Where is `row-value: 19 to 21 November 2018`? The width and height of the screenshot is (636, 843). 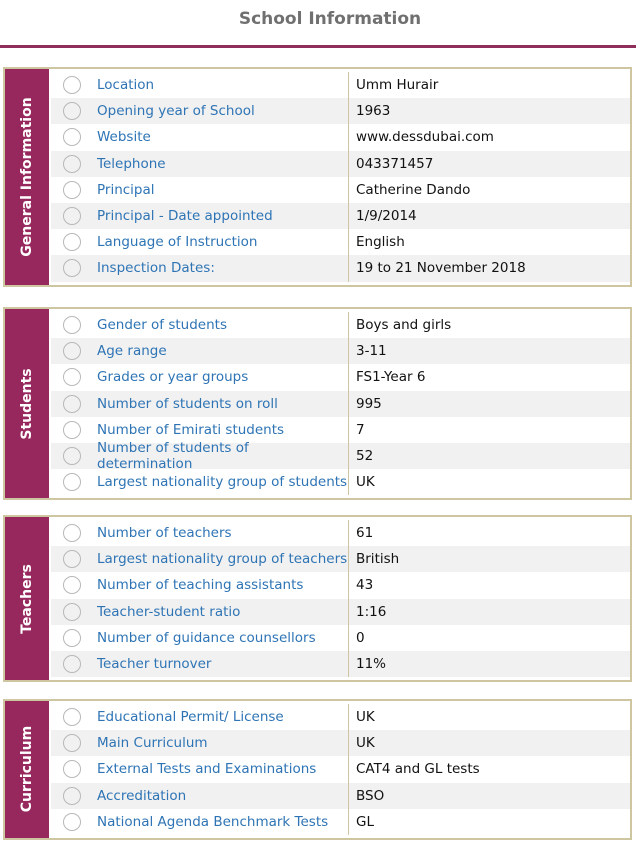
row-value: 19 to 21 November 2018 is located at coordinates (441, 268).